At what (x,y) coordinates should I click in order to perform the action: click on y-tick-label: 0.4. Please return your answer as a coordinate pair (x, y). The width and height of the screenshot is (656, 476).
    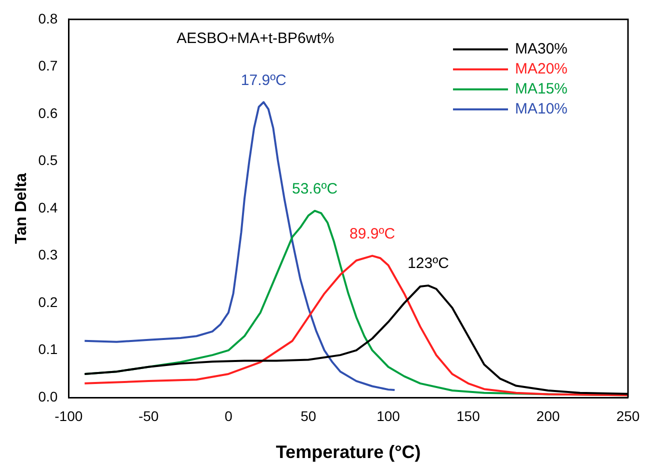
    Looking at the image, I should click on (48, 207).